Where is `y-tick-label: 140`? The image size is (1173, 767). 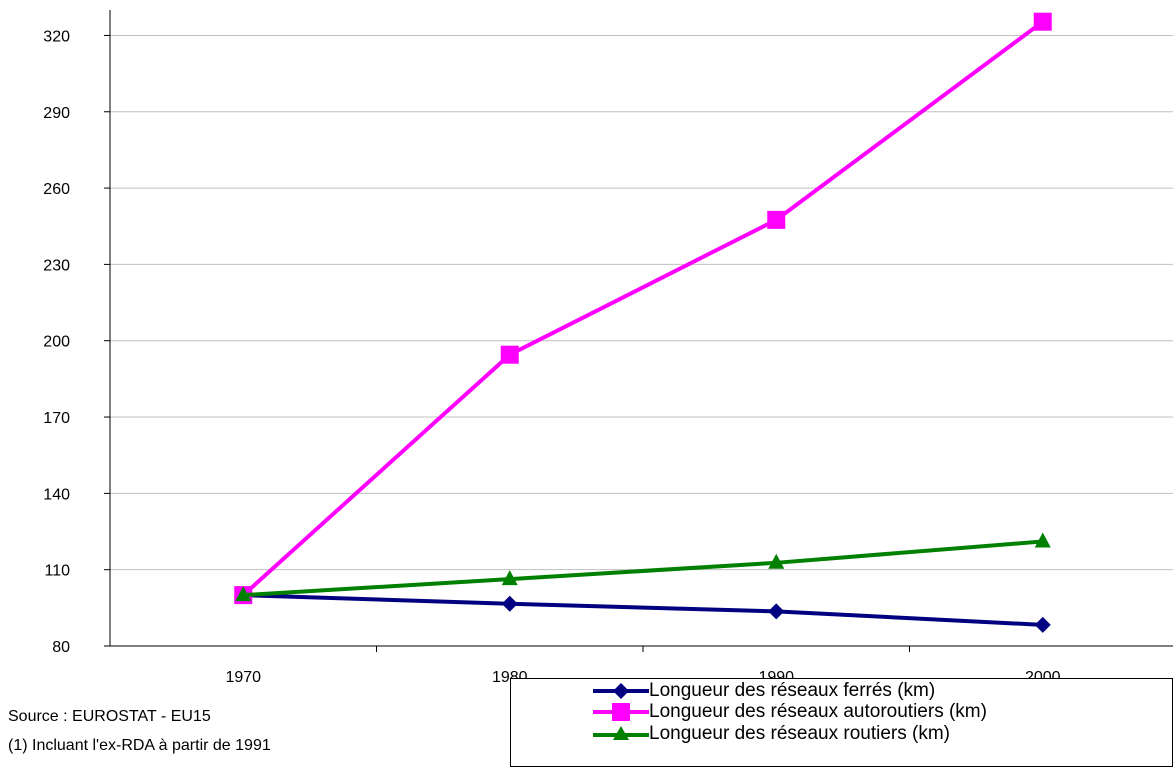 y-tick-label: 140 is located at coordinates (56, 494).